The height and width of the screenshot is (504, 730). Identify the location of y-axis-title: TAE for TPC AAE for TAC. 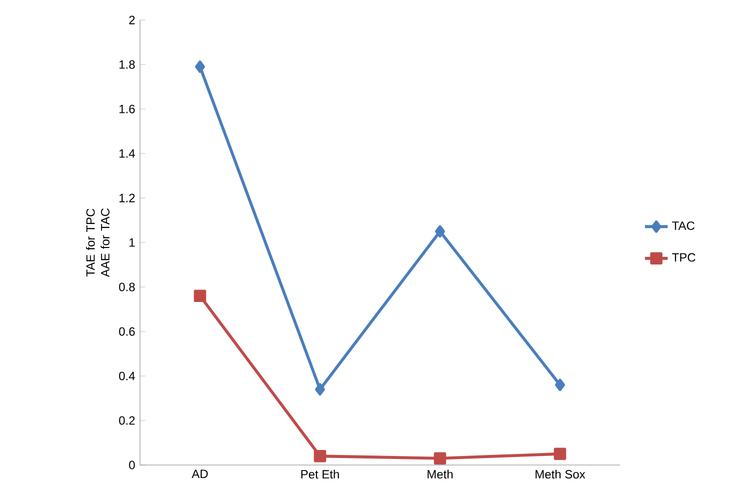
(98, 243).